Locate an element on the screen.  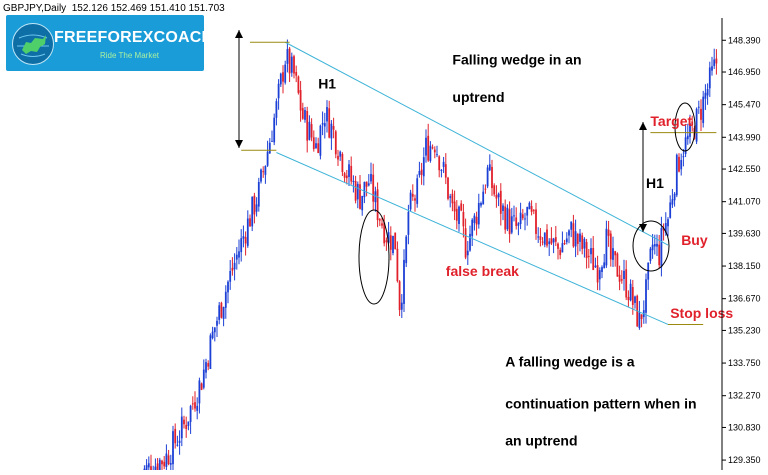
h1-right-arrow-up is located at coordinates (643, 126).